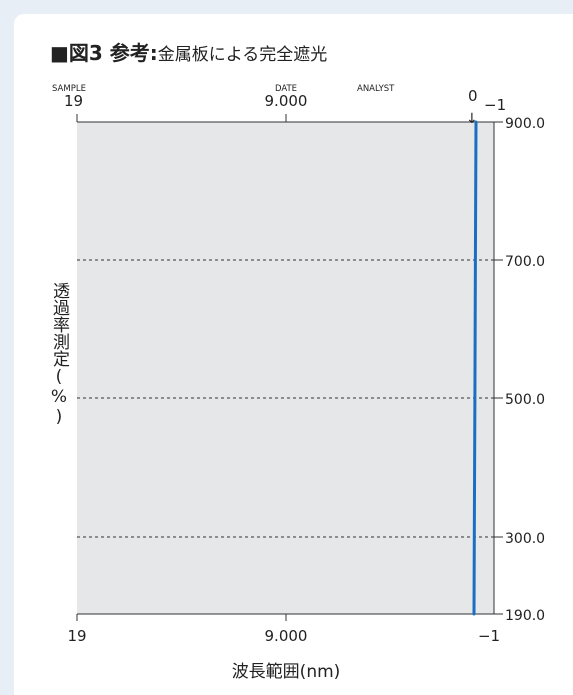 This screenshot has height=695, width=573. I want to click on x-tick-label-mid: 9.000, so click(286, 636).